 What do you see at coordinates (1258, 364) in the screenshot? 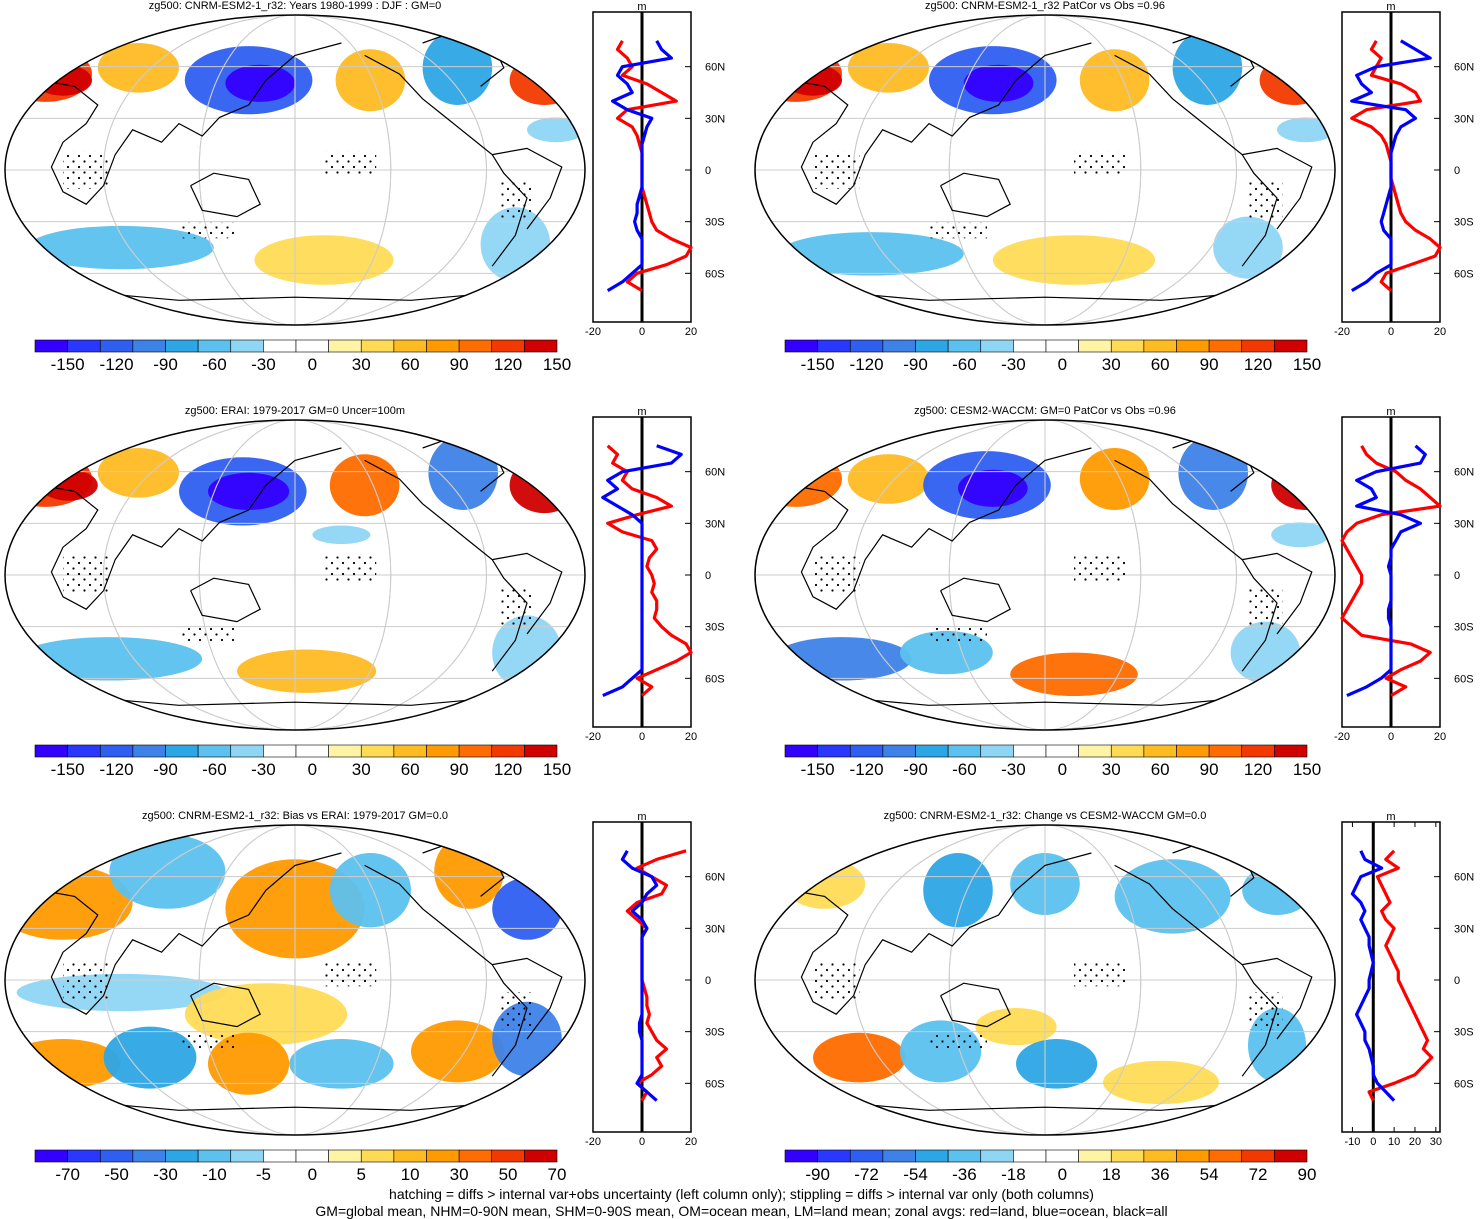
I see `colorbar-tick-label: 120` at bounding box center [1258, 364].